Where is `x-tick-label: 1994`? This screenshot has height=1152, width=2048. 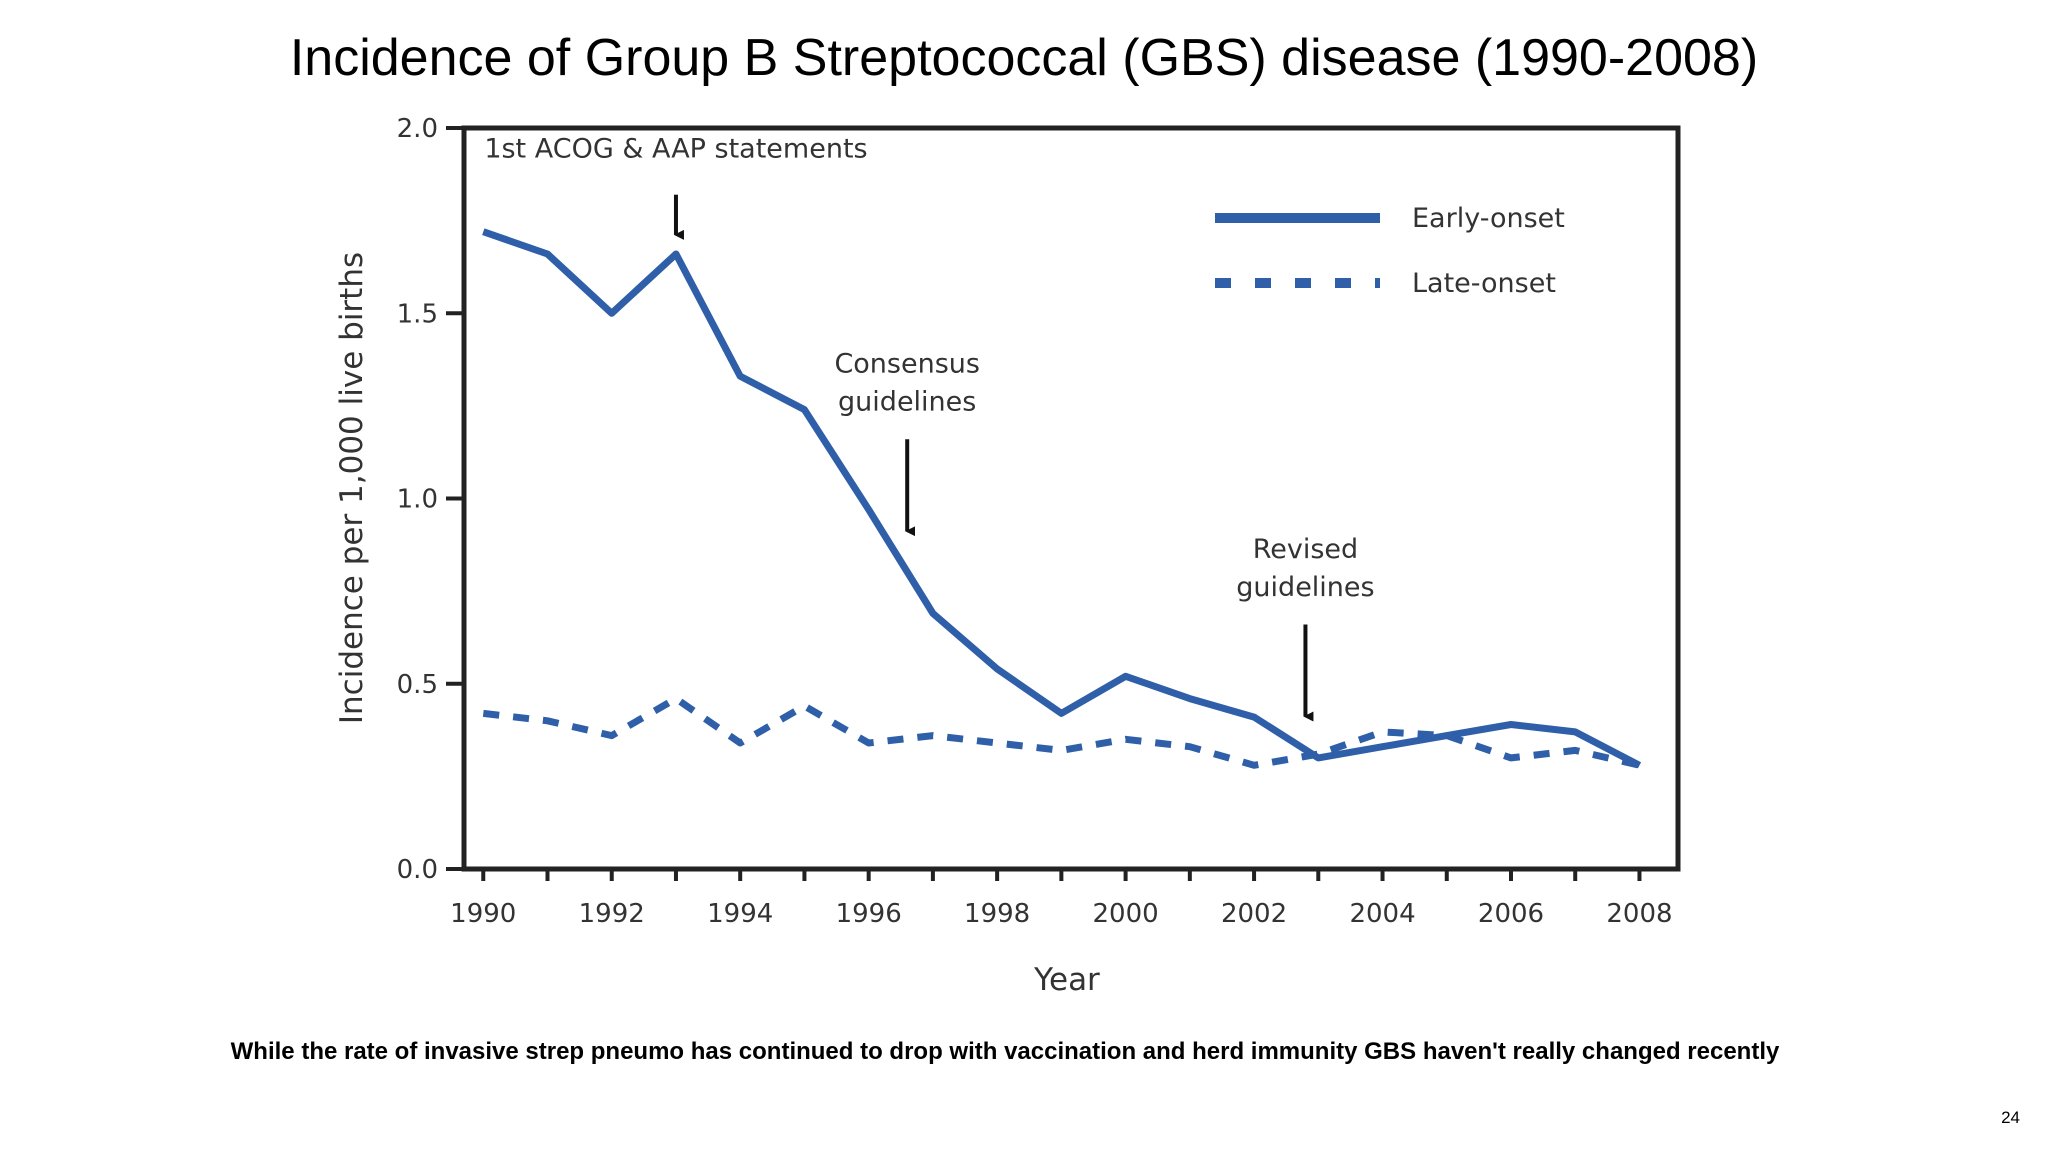
x-tick-label: 1994 is located at coordinates (740, 914).